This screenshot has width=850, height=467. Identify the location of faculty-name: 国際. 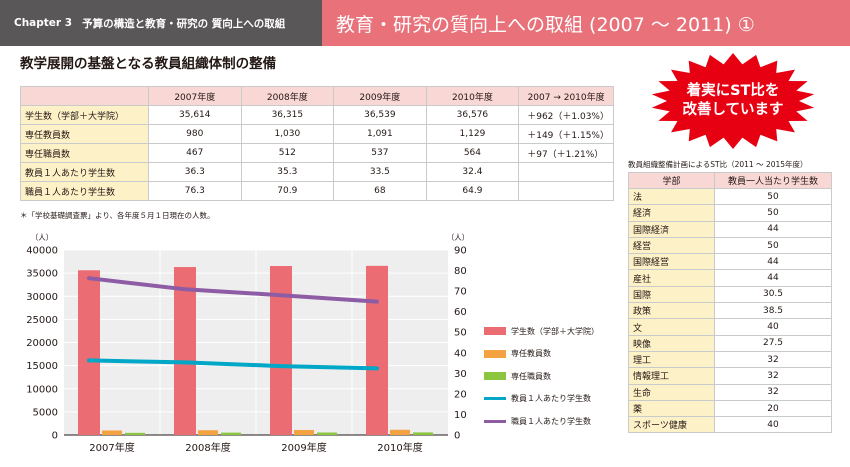
(671, 294).